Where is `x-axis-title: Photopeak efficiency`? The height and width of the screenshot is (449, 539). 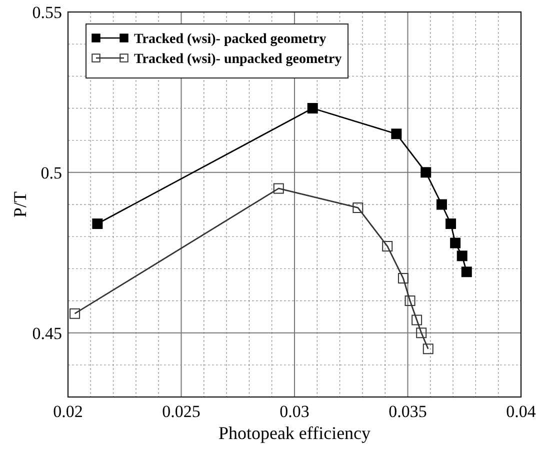 x-axis-title: Photopeak efficiency is located at coordinates (294, 433).